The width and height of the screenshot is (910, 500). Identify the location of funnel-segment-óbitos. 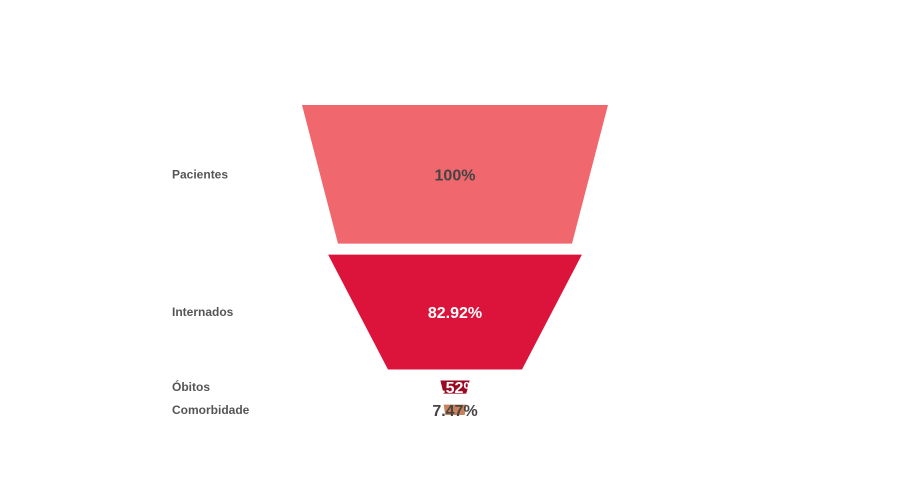
(455, 387).